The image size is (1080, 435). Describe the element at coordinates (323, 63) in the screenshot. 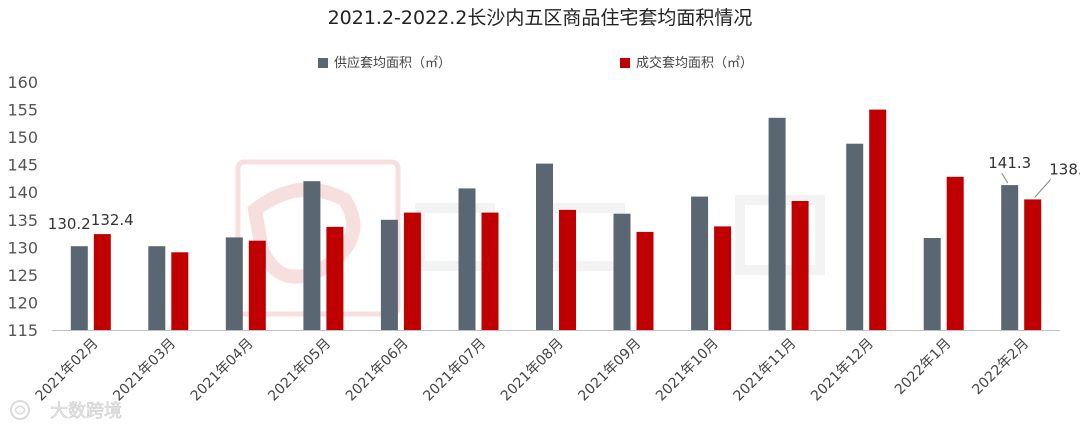

I see `legend-swatch-supply` at that location.